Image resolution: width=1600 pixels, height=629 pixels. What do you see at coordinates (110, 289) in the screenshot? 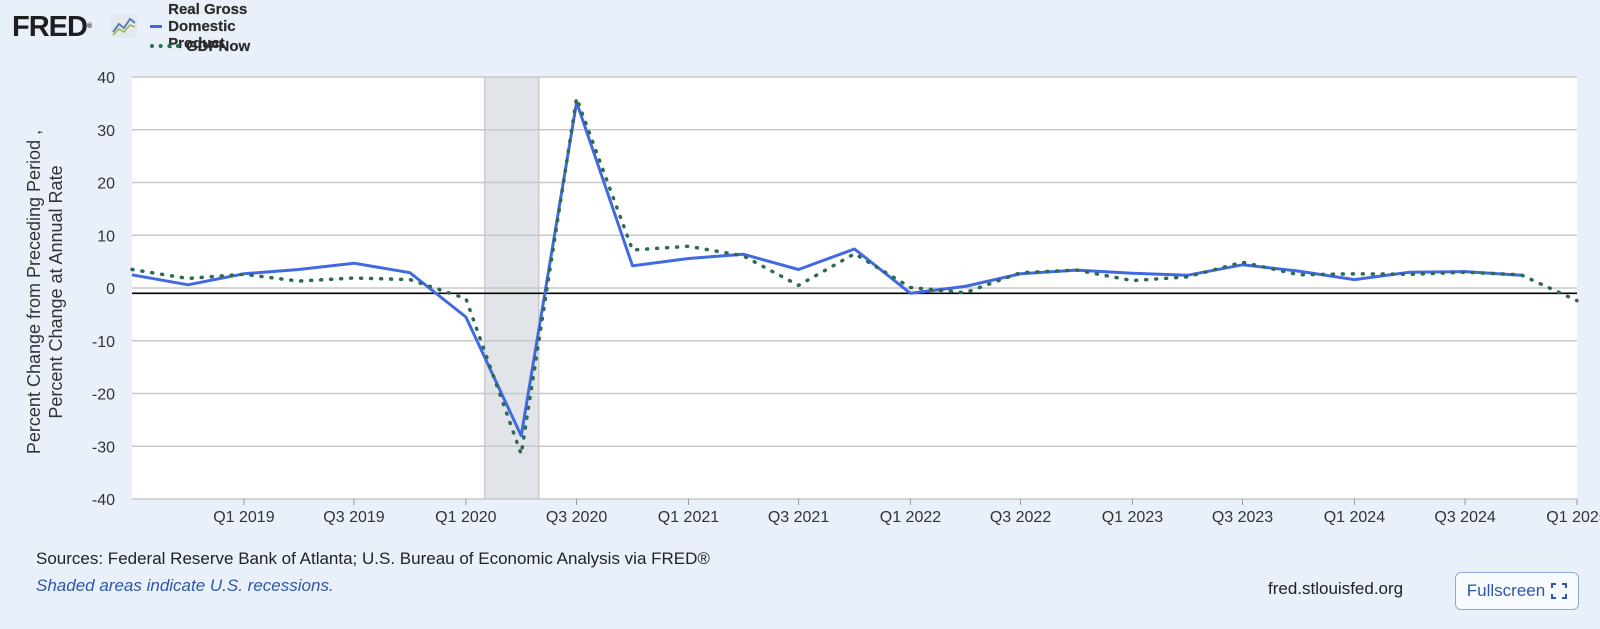
I see `y-tick-label: 0` at bounding box center [110, 289].